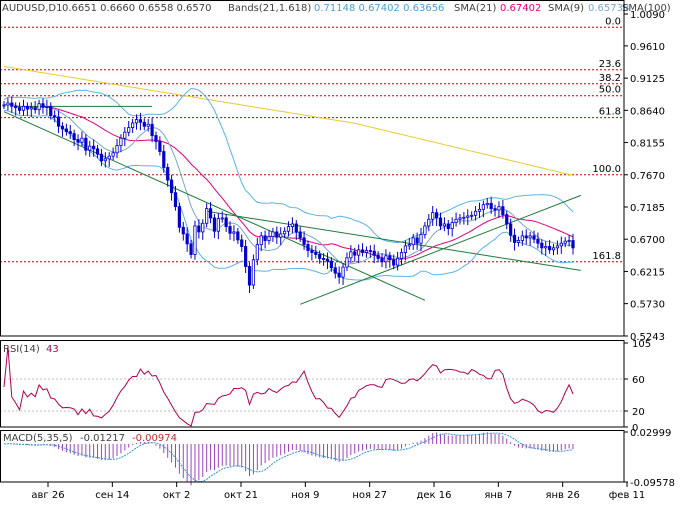 The width and height of the screenshot is (686, 516). Describe the element at coordinates (312, 456) in the screenshot. I see `macd-panel-border` at that location.